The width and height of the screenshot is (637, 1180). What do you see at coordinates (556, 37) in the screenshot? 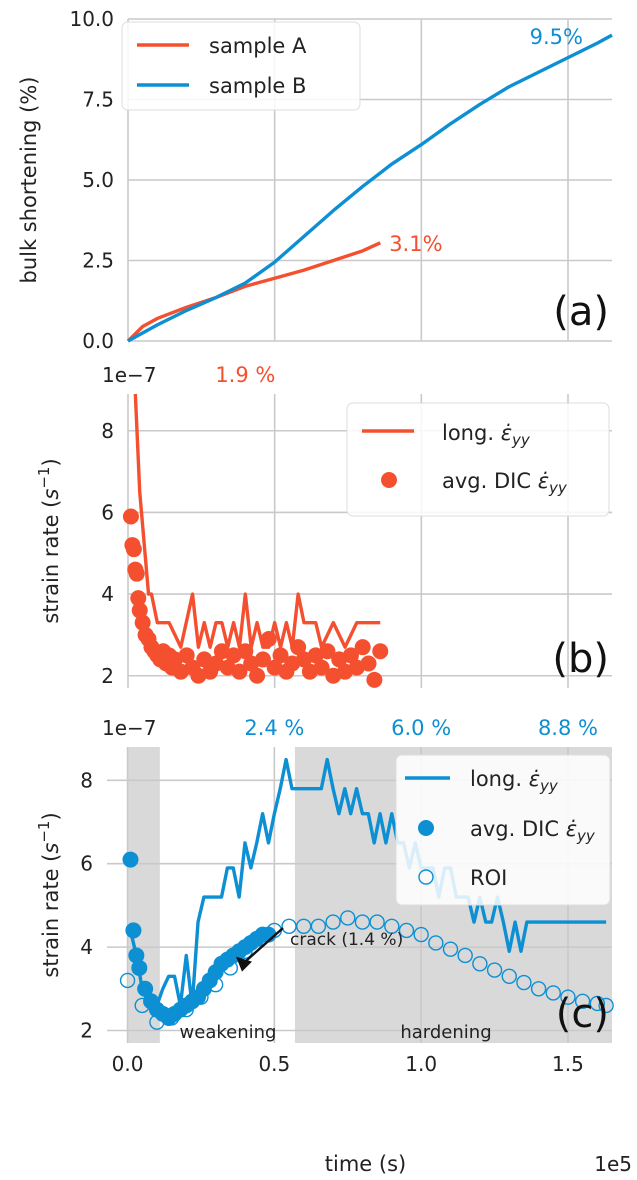
I see `endpoint-label: 9.5%` at bounding box center [556, 37].